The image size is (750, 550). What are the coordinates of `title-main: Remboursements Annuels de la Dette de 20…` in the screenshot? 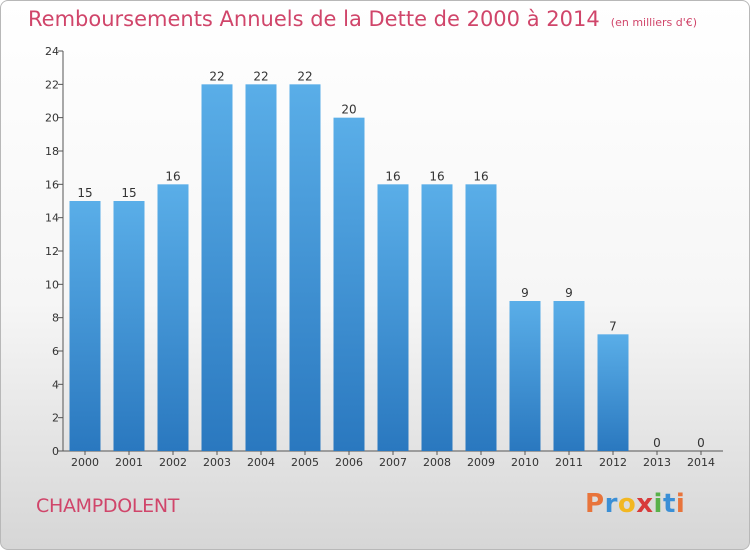 It's located at (314, 19).